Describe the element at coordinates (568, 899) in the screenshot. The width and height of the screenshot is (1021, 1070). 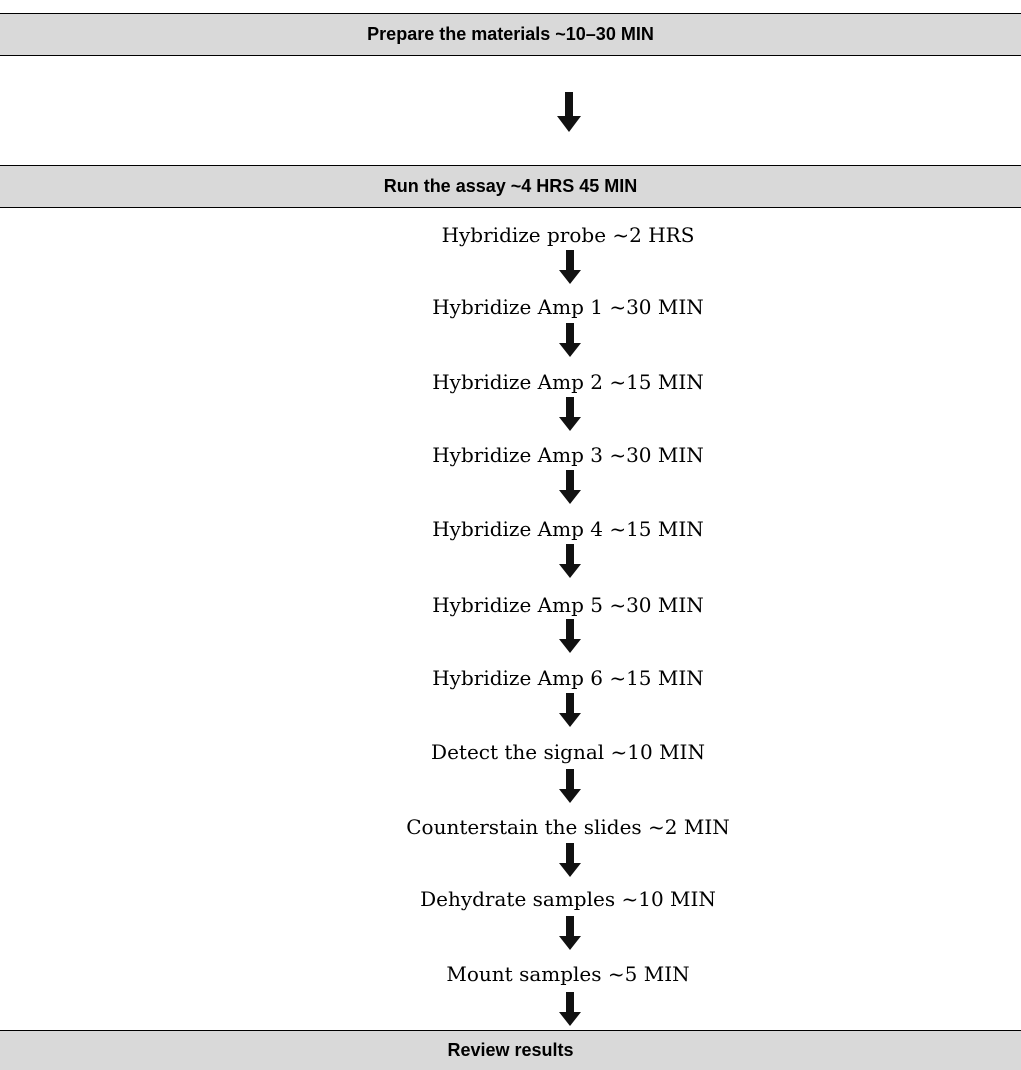
I see `step-dehydrate-samples: Dehydrate samples ~10 MIN` at that location.